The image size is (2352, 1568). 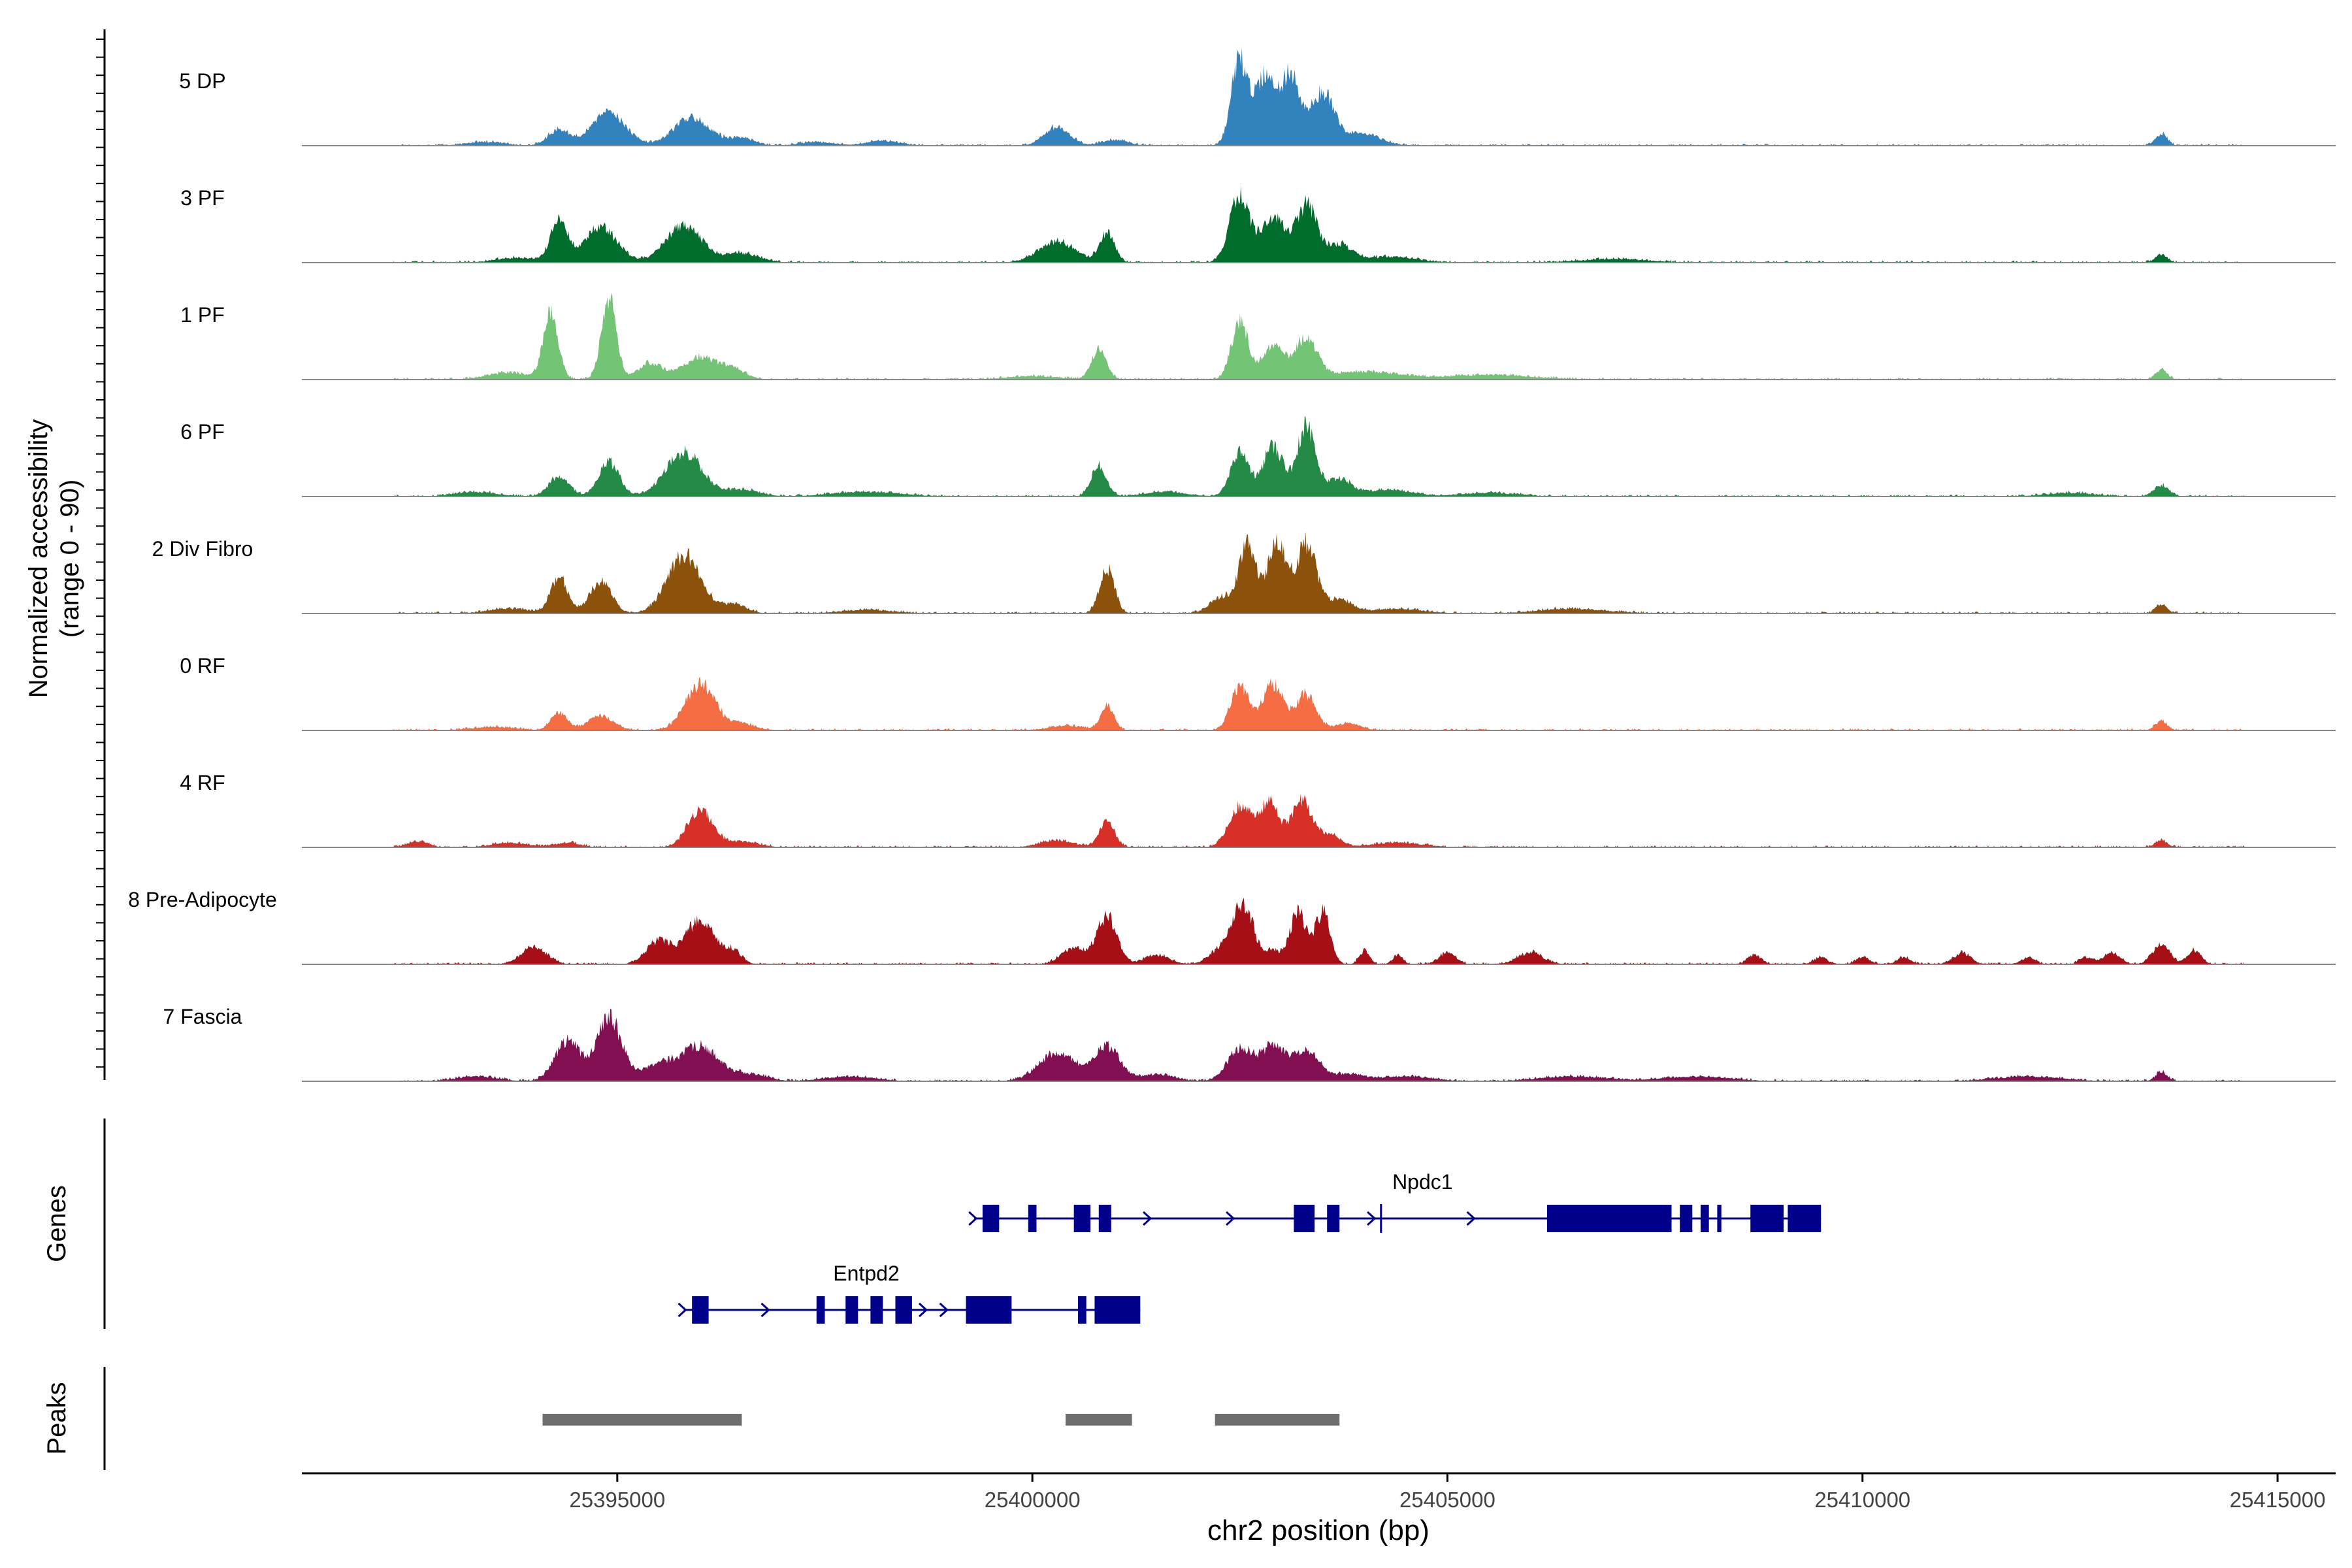 I want to click on track-label: 0 RF, so click(x=202, y=666).